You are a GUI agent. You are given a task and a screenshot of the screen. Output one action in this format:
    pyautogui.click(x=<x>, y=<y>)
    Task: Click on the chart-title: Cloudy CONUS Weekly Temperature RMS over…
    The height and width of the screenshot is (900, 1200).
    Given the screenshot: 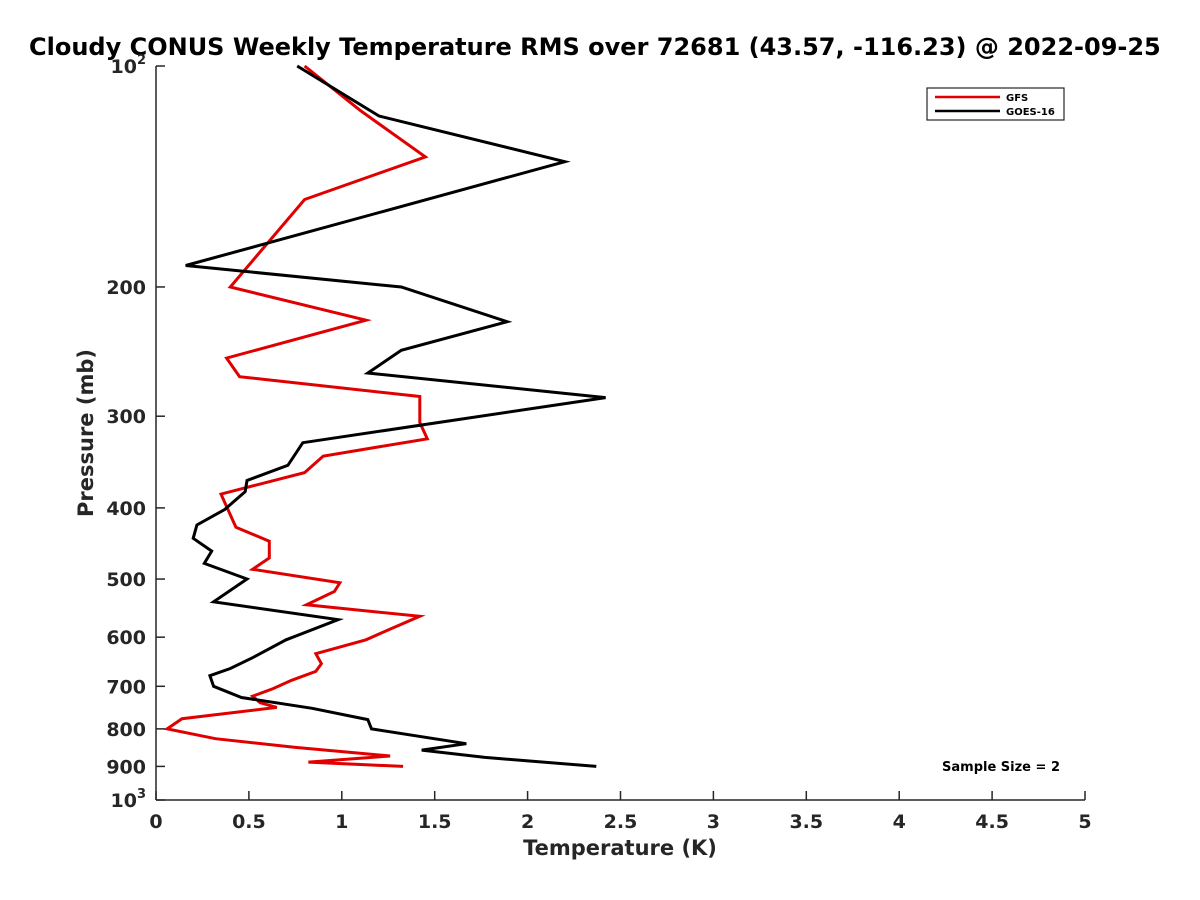 What is the action you would take?
    pyautogui.click(x=595, y=47)
    